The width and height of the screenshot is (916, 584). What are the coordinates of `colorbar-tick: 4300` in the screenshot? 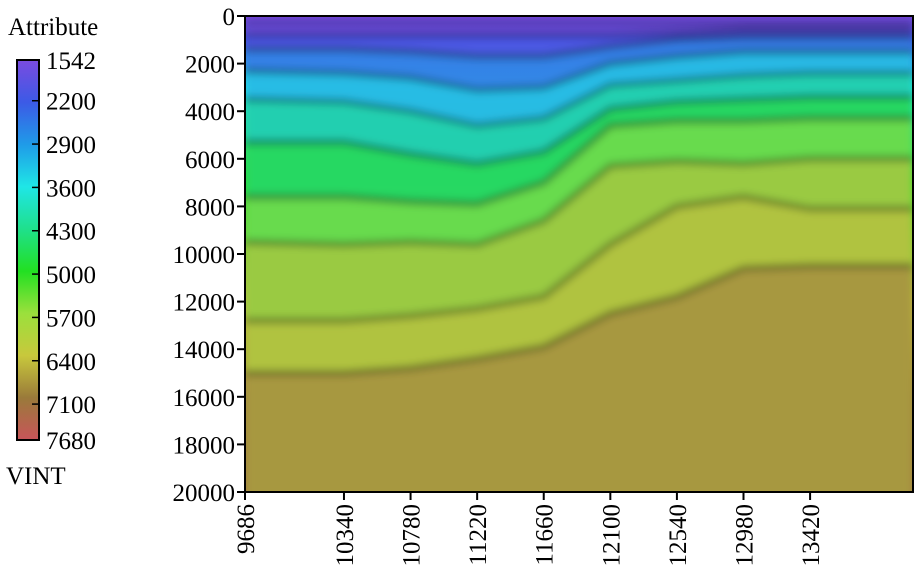 It's located at (64, 232).